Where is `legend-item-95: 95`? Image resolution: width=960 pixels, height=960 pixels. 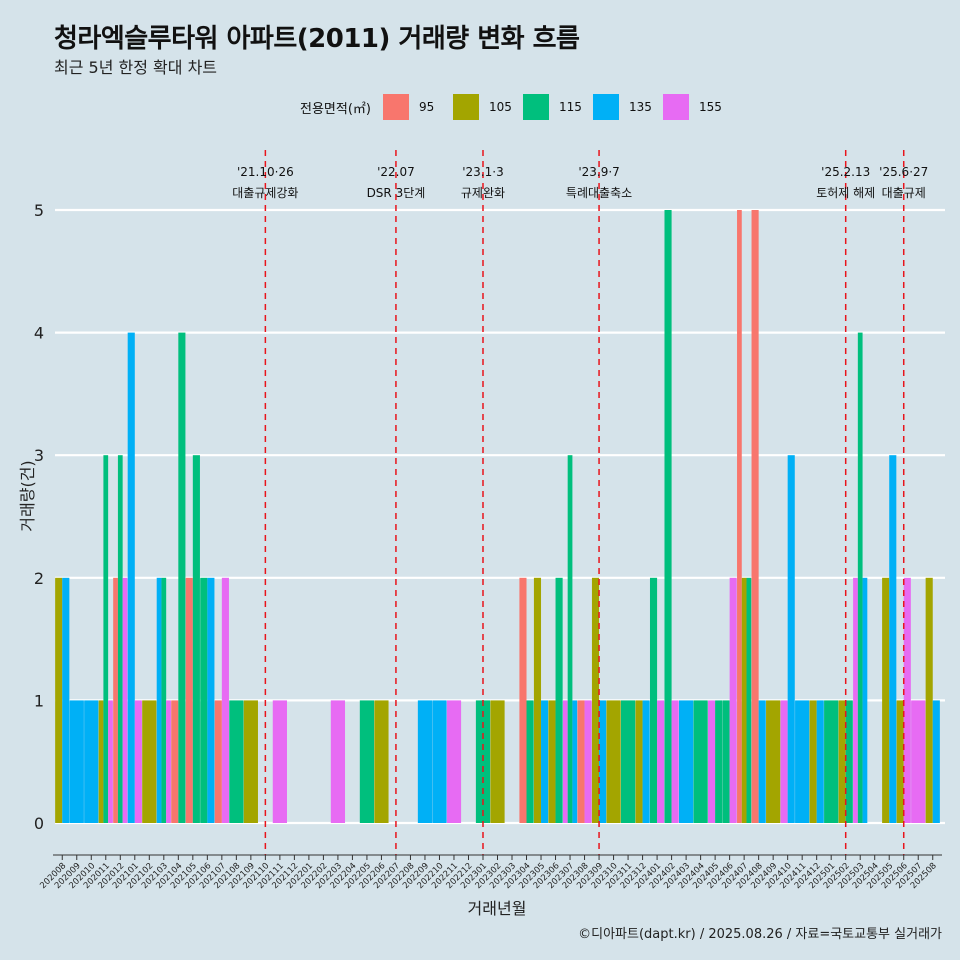 legend-item-95: 95 is located at coordinates (414, 107).